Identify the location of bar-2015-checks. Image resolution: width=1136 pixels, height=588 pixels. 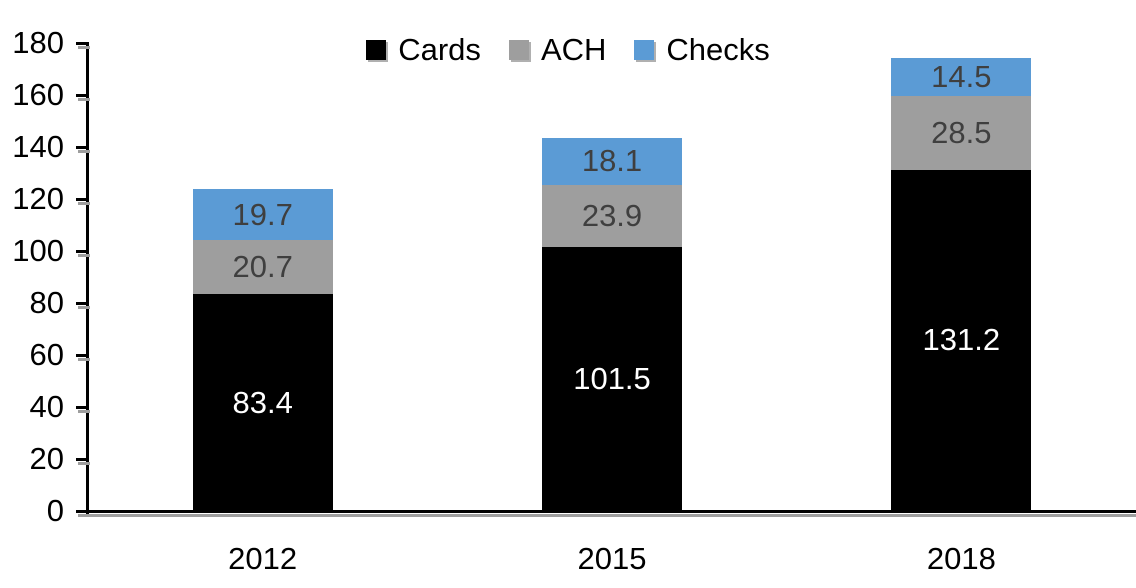
(612, 161).